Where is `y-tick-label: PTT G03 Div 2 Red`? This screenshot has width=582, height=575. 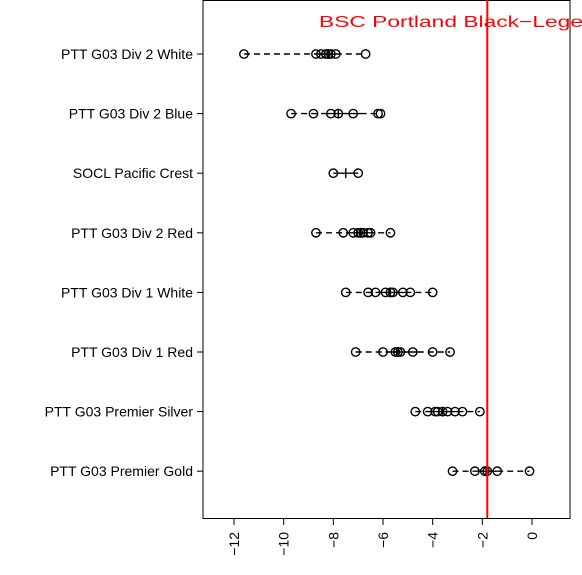
y-tick-label: PTT G03 Div 2 Red is located at coordinates (132, 233).